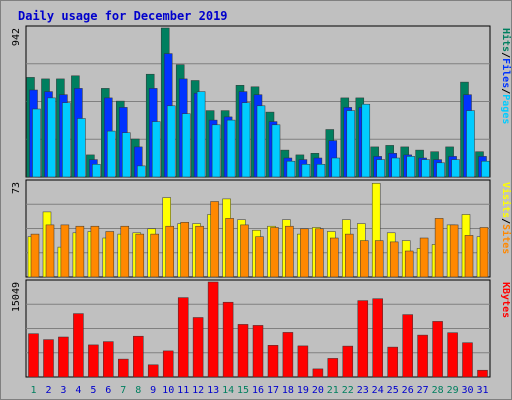 This screenshot has height=400, width=512. Describe the element at coordinates (123, 16) in the screenshot. I see `chart-title: Daily usage for December 2019` at that location.